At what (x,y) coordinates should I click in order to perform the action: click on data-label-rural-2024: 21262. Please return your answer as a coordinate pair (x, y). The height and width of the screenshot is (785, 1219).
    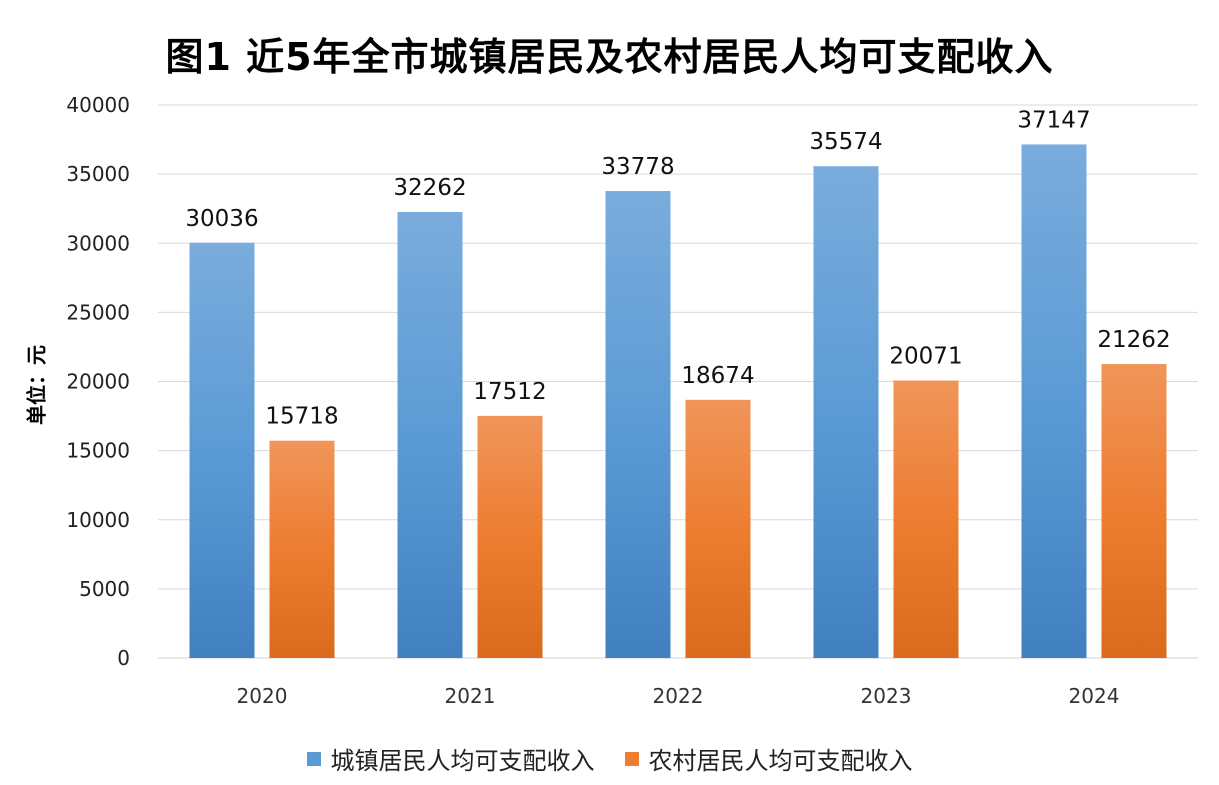
    Looking at the image, I should click on (1133, 340).